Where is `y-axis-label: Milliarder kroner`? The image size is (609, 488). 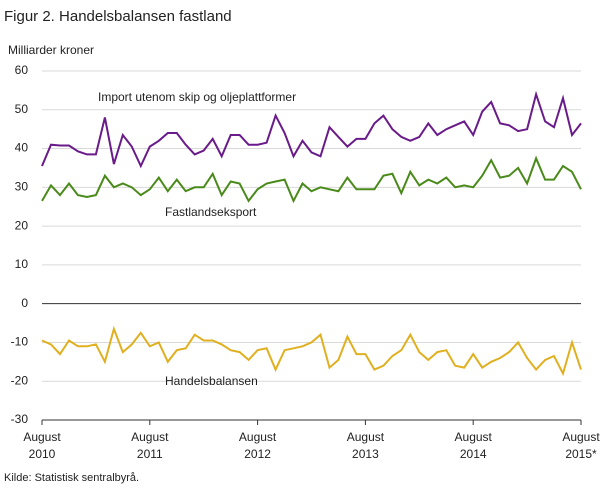
y-axis-label: Milliarder kroner is located at coordinates (51, 50).